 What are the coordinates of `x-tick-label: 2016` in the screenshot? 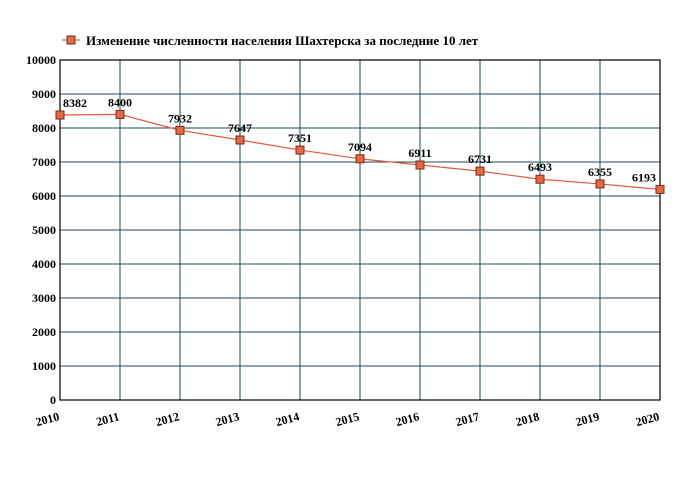 It's located at (407, 419).